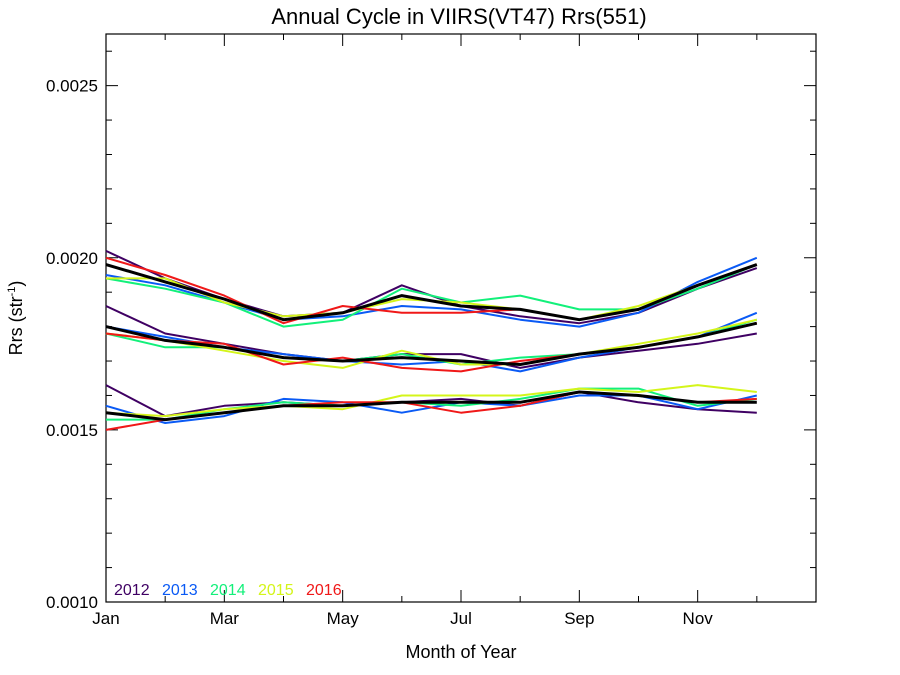 The image size is (900, 675). What do you see at coordinates (105, 618) in the screenshot?
I see `x-tick-label: Jan` at bounding box center [105, 618].